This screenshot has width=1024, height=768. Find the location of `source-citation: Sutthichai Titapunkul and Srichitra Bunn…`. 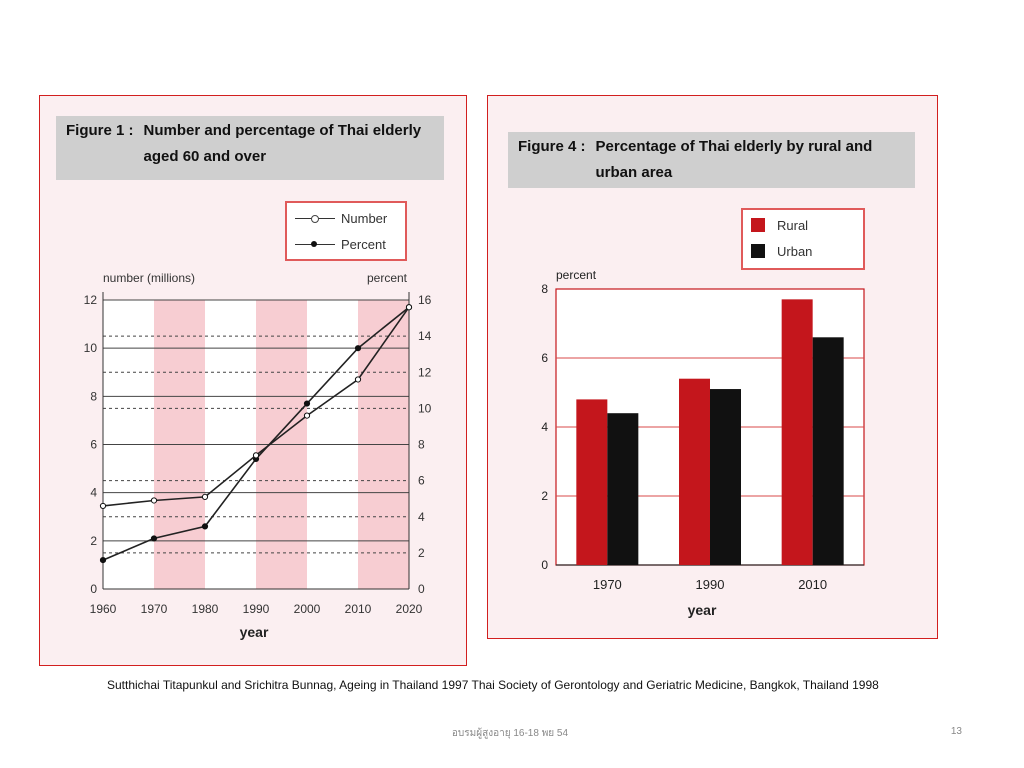

source-citation: Sutthichai Titapunkul and Srichitra Bunn… is located at coordinates (493, 685).